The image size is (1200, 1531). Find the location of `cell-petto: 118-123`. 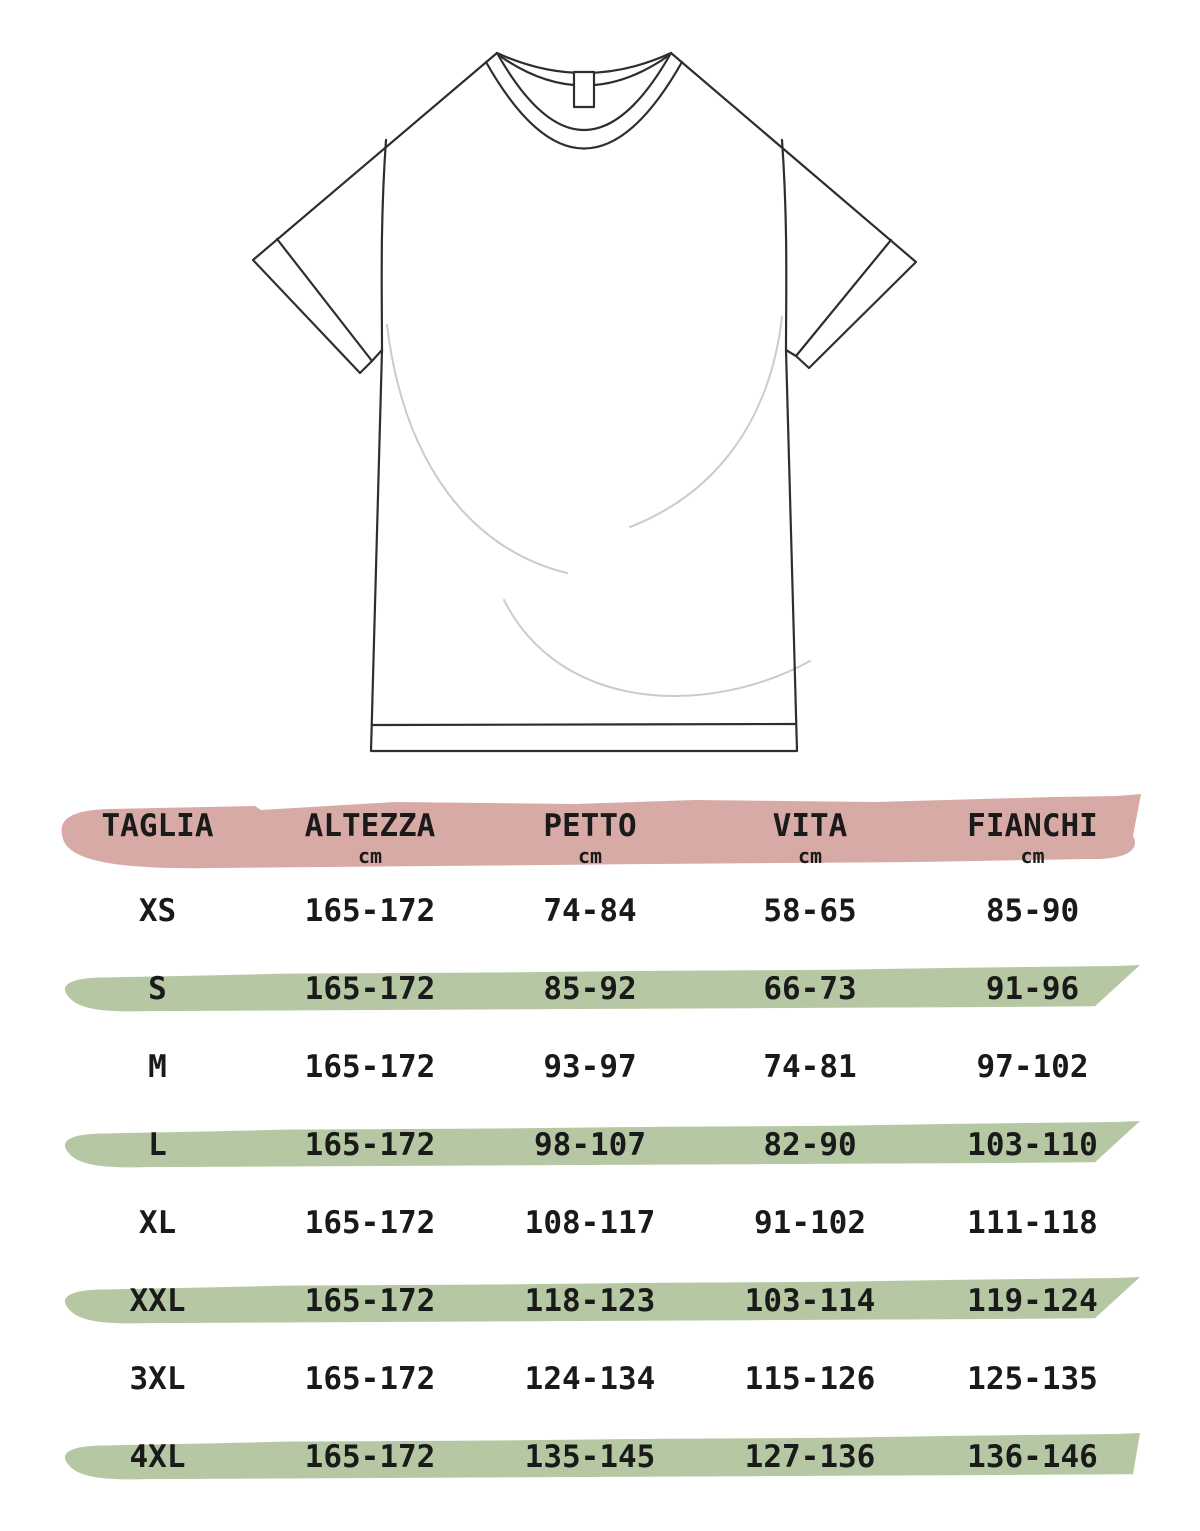

cell-petto: 118-123 is located at coordinates (590, 1300).